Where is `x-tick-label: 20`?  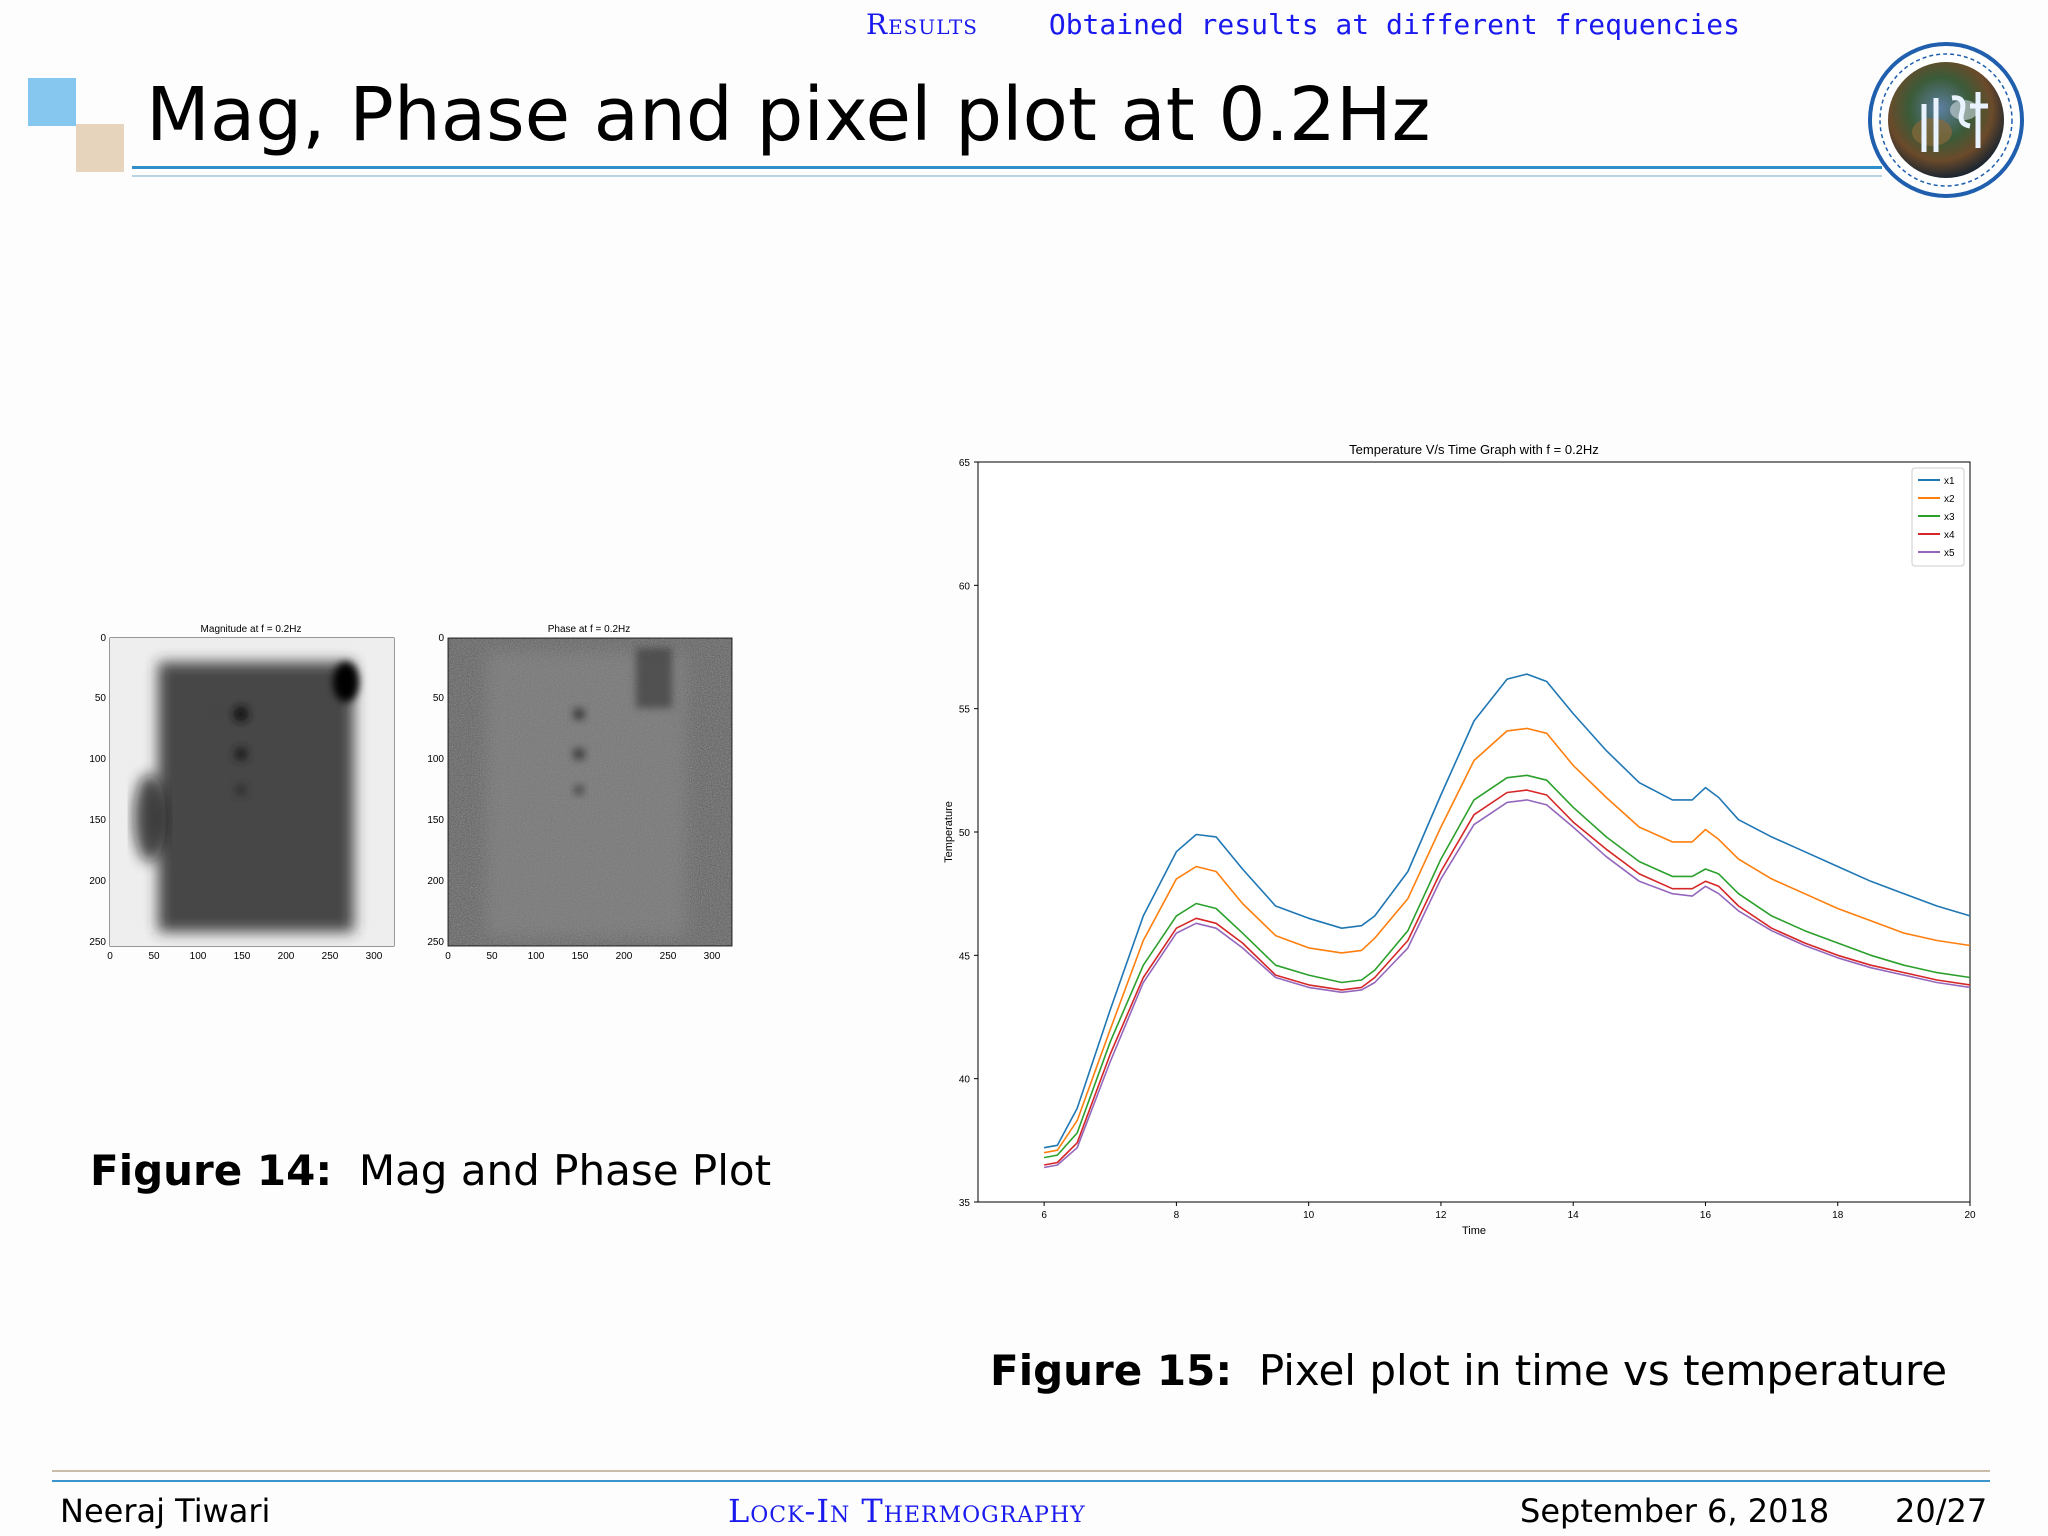
x-tick-label: 20 is located at coordinates (1970, 1215).